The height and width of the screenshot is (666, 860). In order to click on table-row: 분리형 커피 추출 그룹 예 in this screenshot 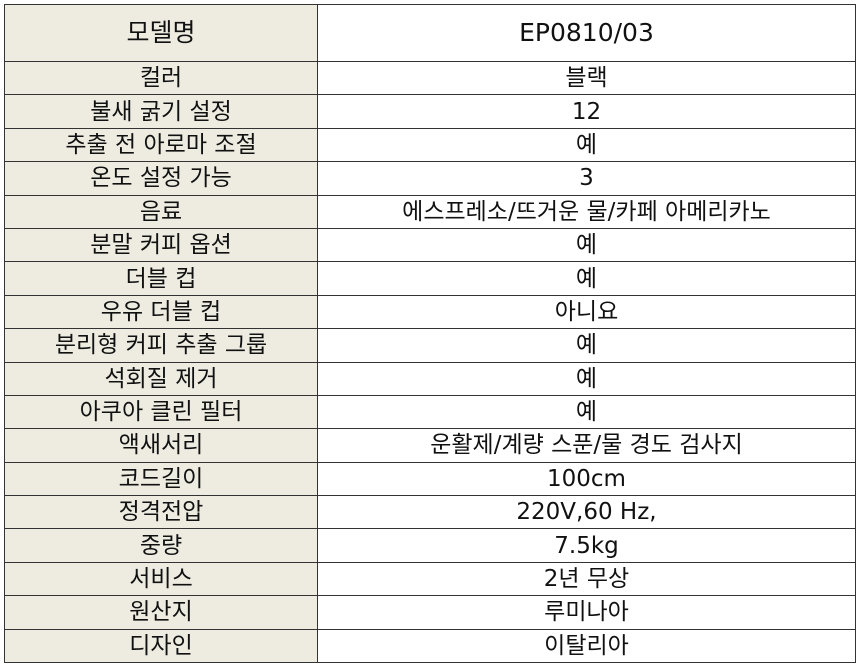, I will do `click(430, 345)`.